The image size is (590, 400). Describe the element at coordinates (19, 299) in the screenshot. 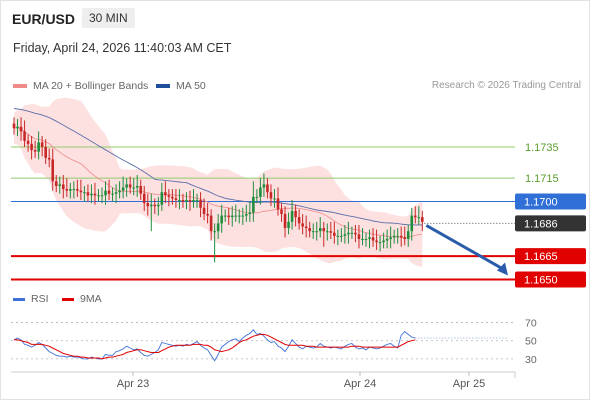

I see `rsi-swatch` at that location.